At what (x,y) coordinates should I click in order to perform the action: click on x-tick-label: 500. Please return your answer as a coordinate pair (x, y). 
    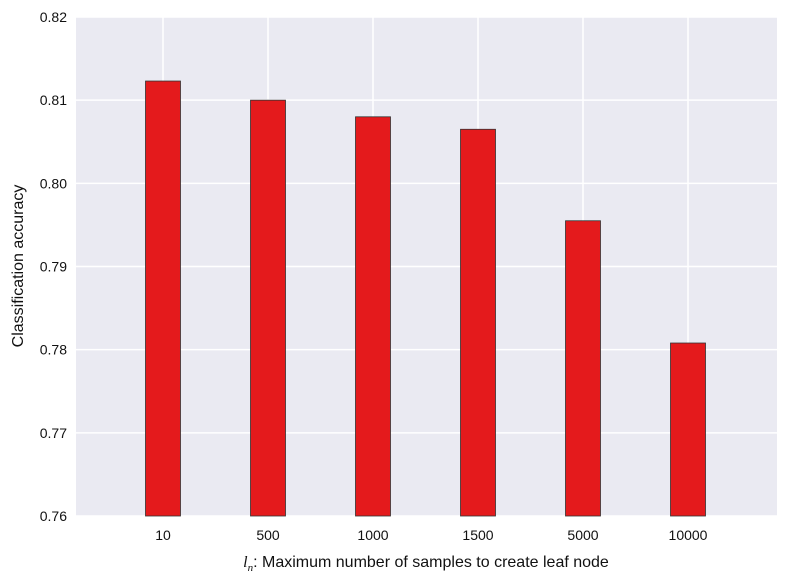
    Looking at the image, I should click on (268, 535).